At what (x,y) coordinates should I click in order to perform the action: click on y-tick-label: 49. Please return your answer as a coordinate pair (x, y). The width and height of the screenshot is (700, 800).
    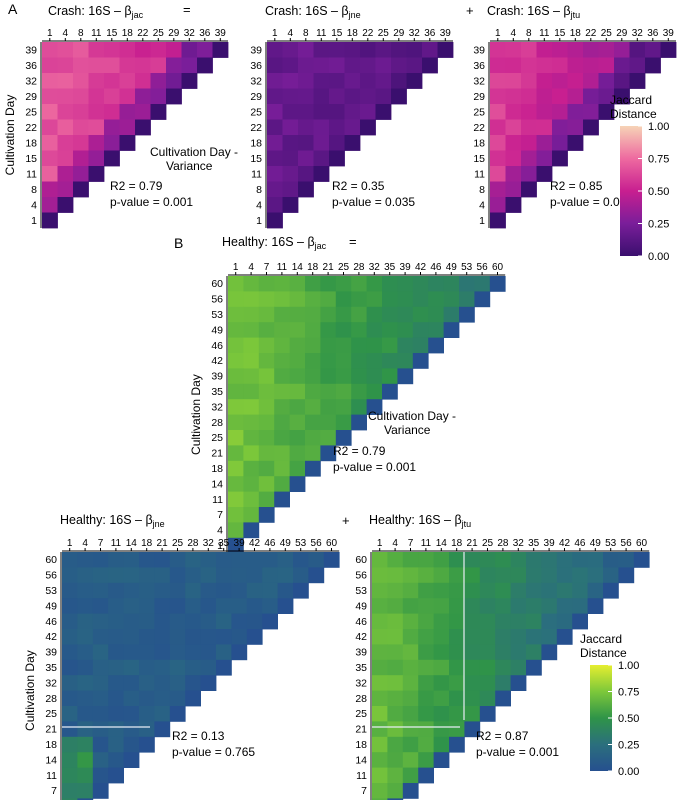
    Looking at the image, I should click on (217, 330).